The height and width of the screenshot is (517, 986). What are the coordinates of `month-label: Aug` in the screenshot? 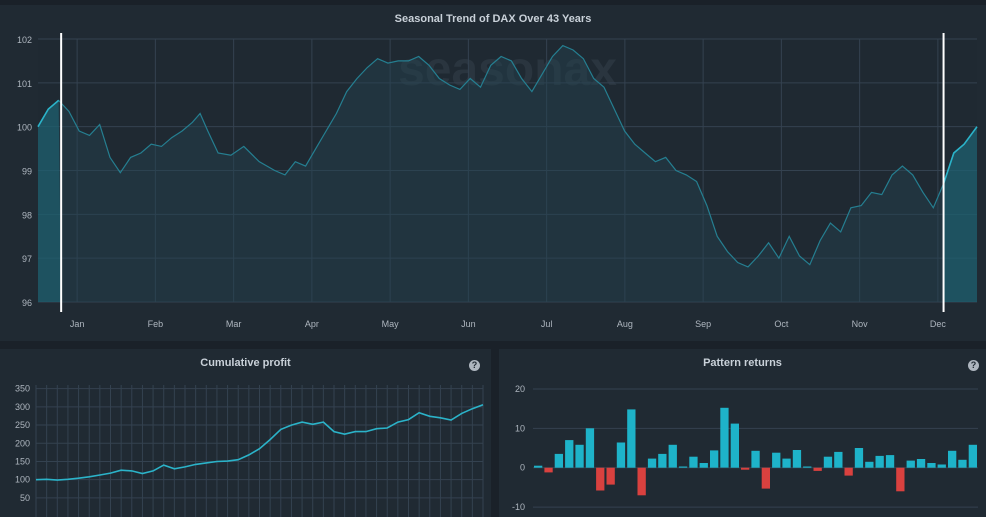 It's located at (625, 324).